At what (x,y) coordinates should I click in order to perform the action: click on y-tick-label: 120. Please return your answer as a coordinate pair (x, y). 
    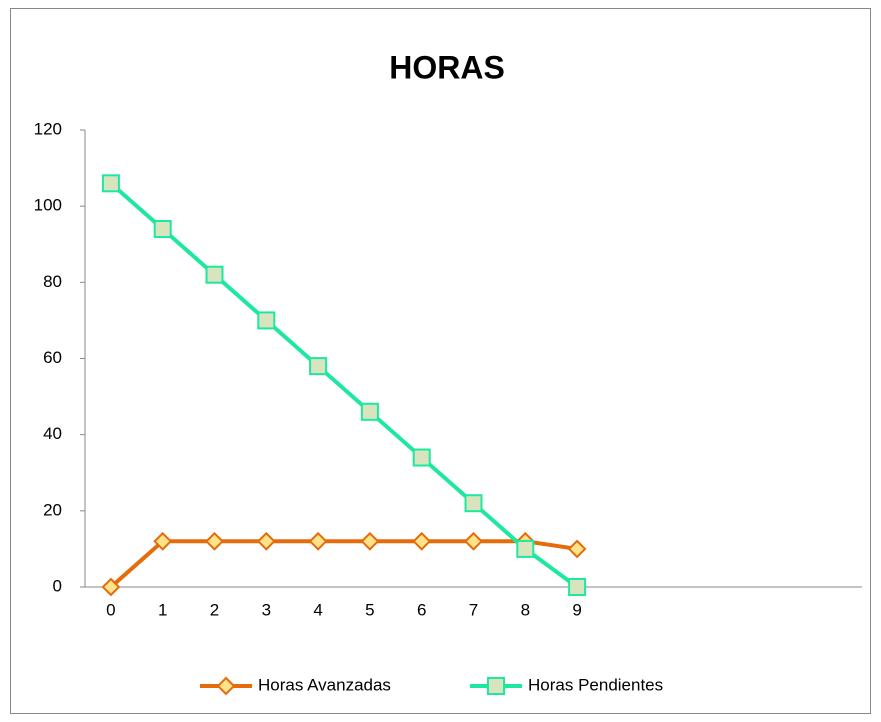
    Looking at the image, I should click on (48, 128).